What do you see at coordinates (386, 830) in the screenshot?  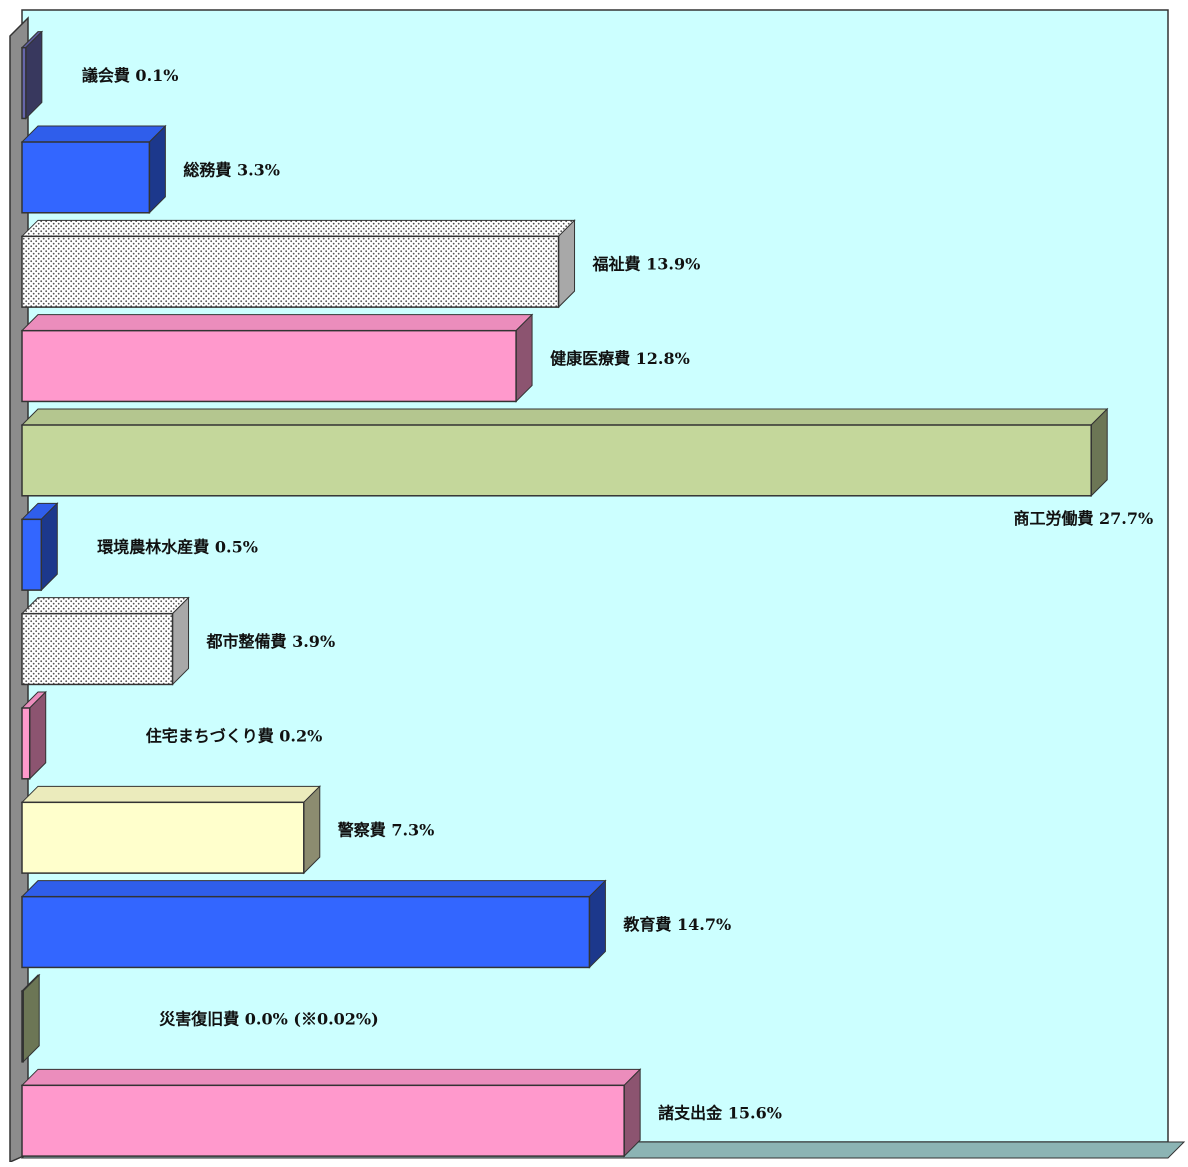 I see `bar-label-8: 警察費 7.3%` at bounding box center [386, 830].